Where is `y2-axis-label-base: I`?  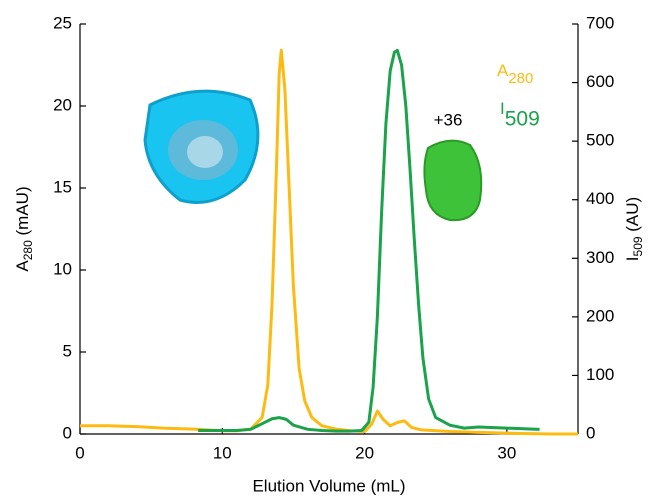
y2-axis-label-base: I is located at coordinates (632, 258).